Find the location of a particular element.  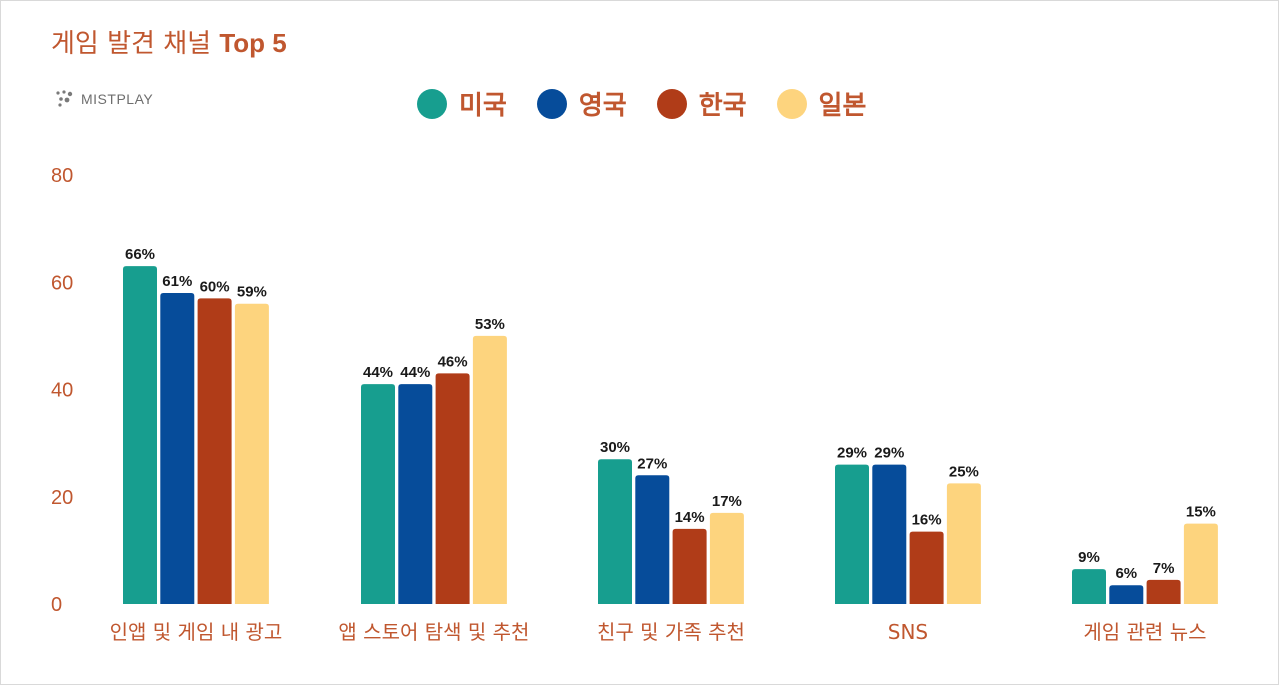

data-label-2-0: 60% is located at coordinates (215, 286).